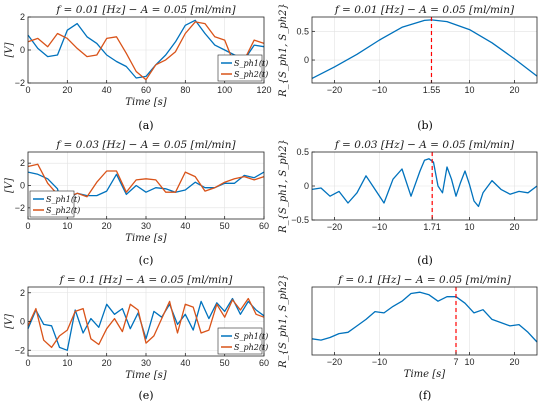 This screenshot has height=410, width=550. I want to click on x-tick-label: 7, so click(455, 362).